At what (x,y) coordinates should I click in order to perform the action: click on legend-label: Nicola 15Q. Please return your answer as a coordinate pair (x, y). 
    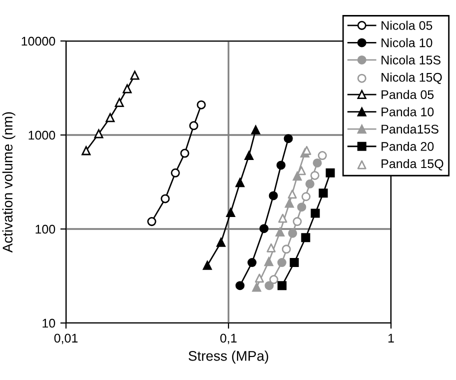
    Looking at the image, I should click on (412, 78).